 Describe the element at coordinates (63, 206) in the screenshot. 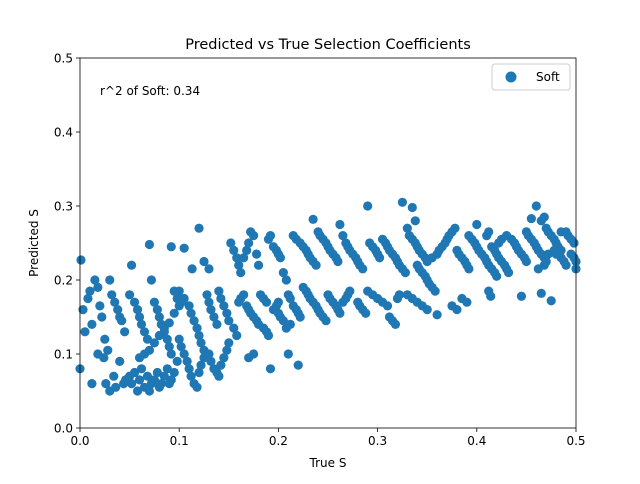

I see `y-tick-label: 0.3` at that location.